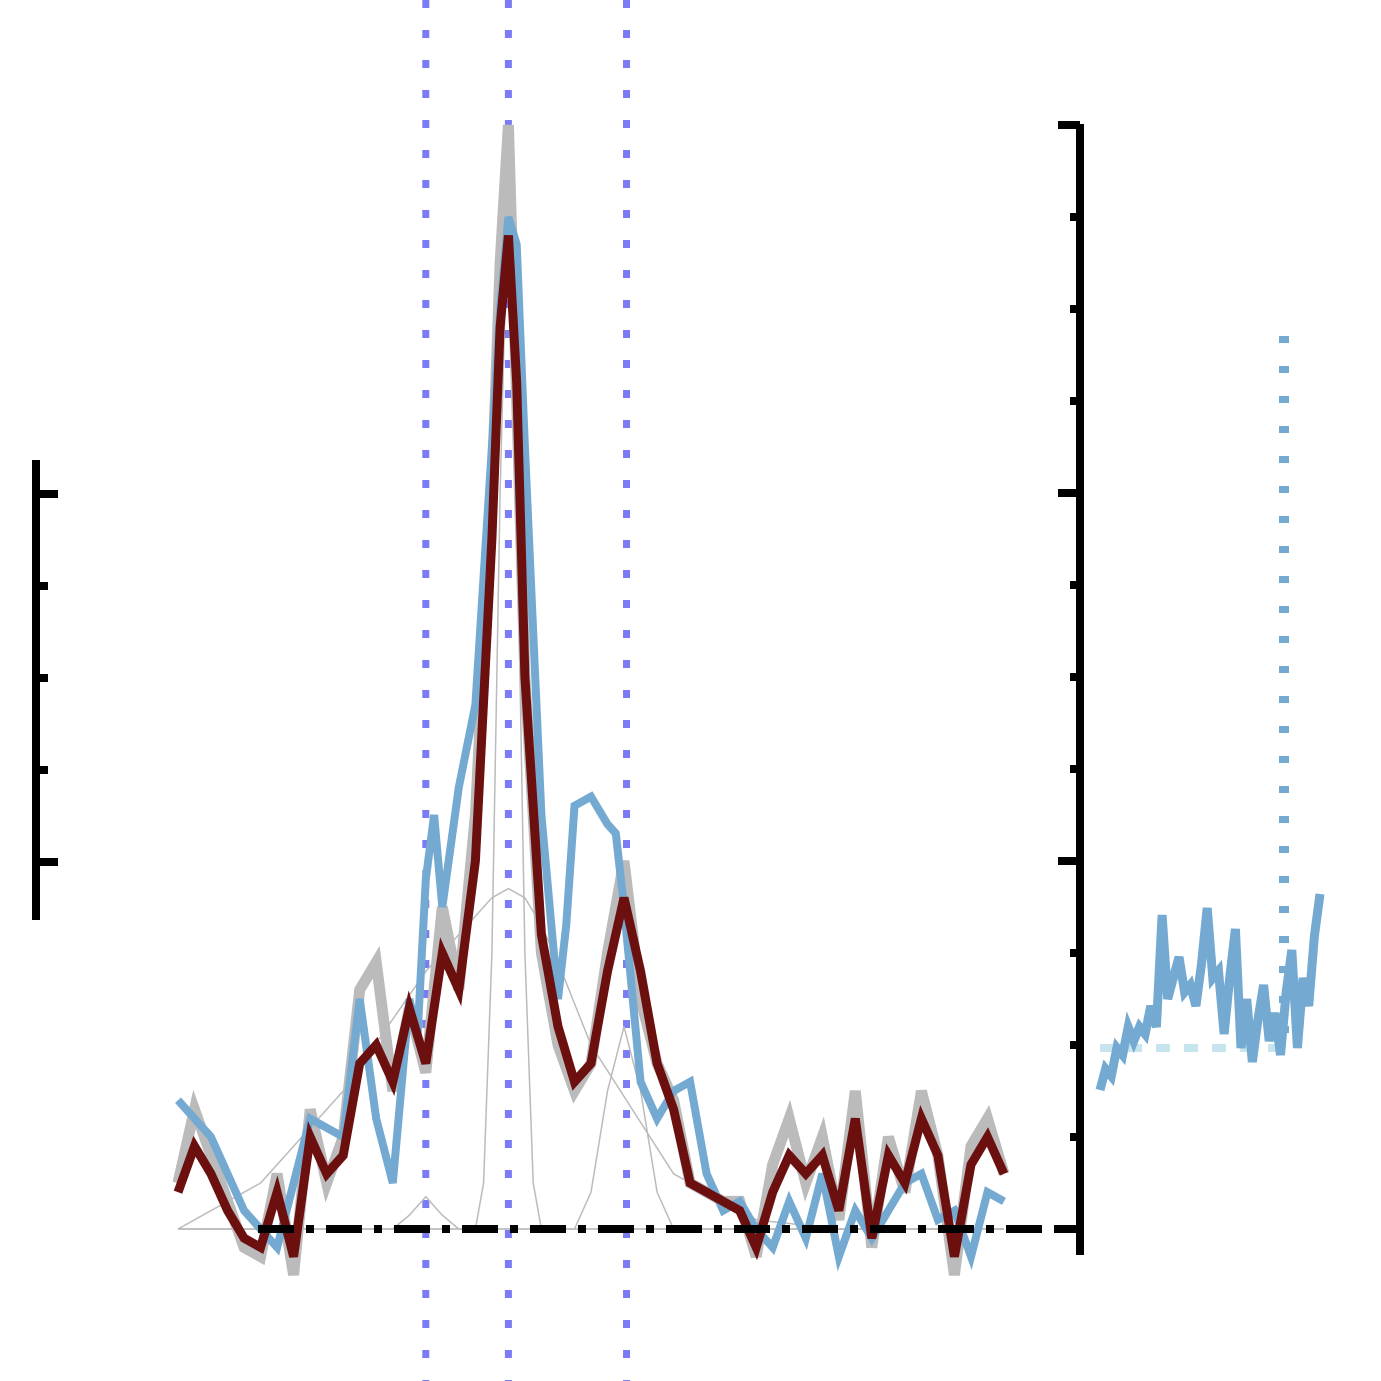 The image size is (1381, 1381). I want to click on left-y-axis, so click(45, 690).